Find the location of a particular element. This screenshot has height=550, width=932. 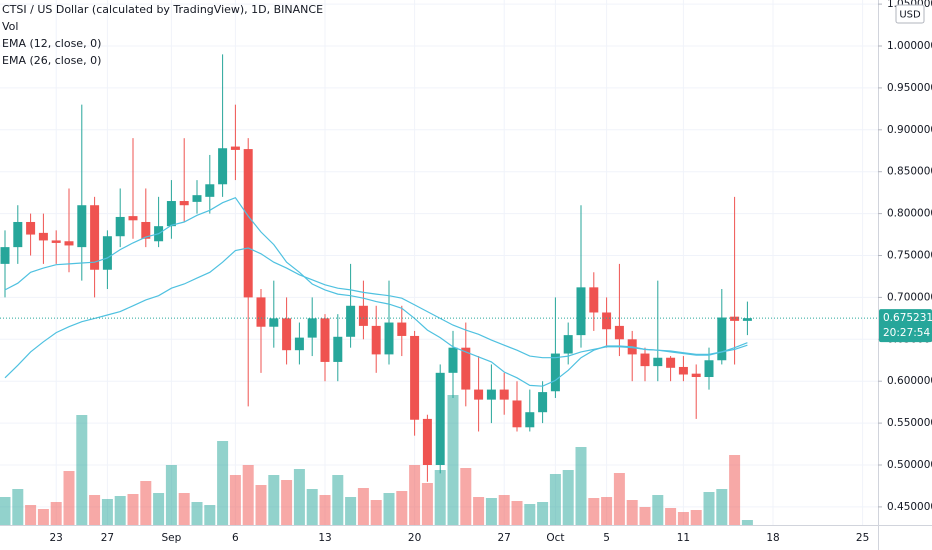

y-tick-label: 0.70000000 is located at coordinates (909, 297).